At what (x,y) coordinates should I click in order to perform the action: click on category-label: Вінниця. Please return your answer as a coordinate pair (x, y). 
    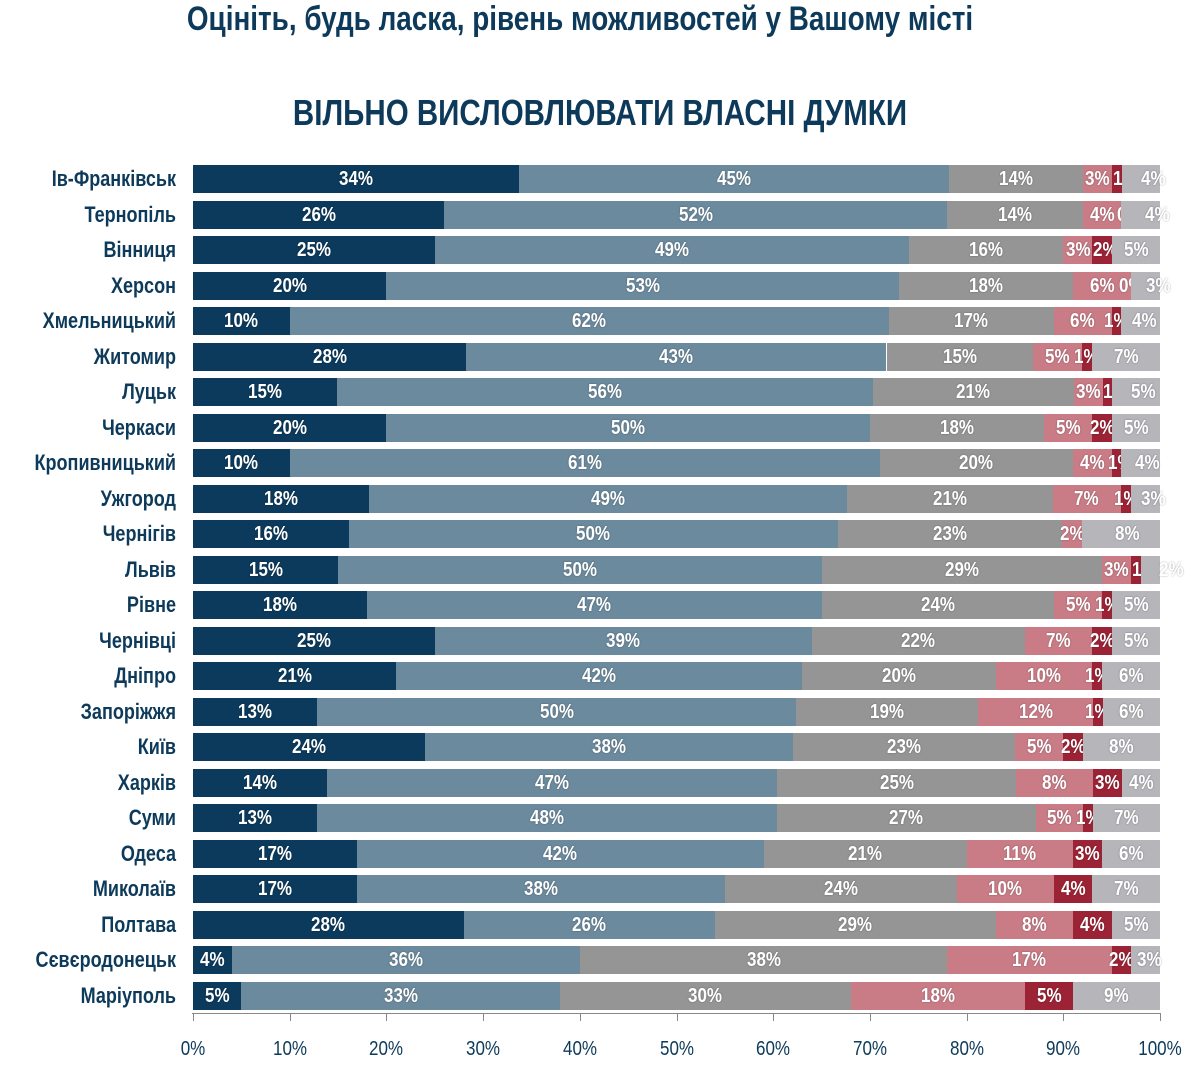
    Looking at the image, I should click on (139, 249).